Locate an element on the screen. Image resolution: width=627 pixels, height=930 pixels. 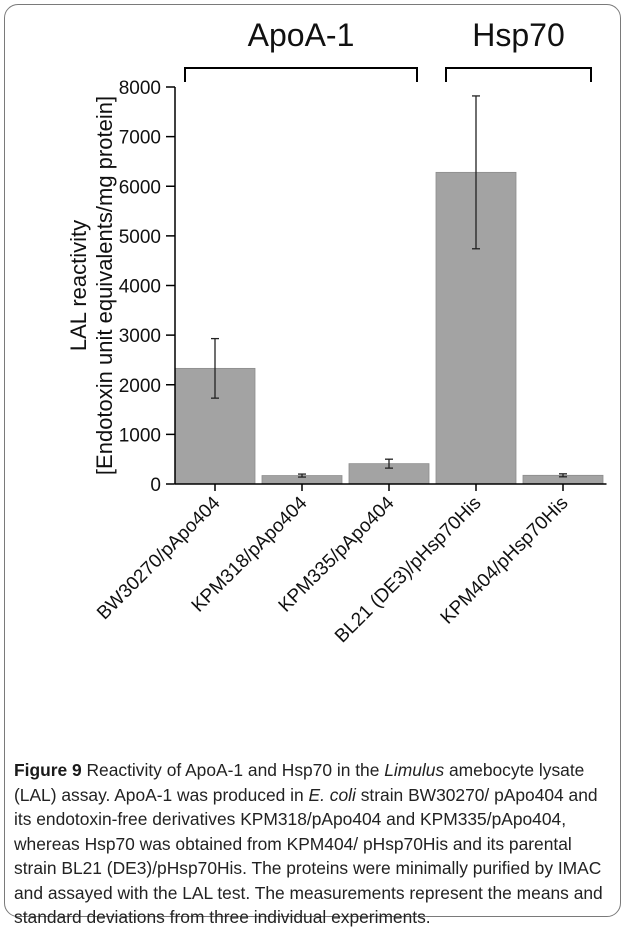
caption-text: Reactivity of ApoA-1 and Hsp70 in the is located at coordinates (233, 770).